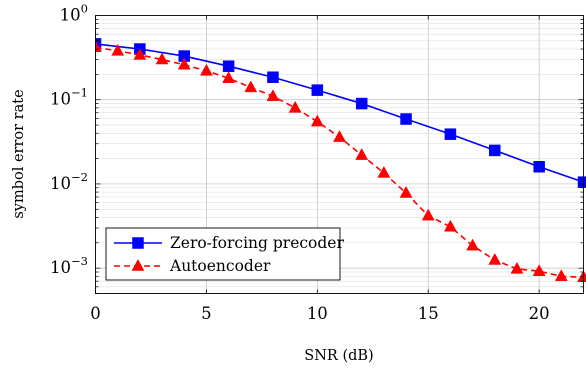 This screenshot has height=379, width=586. What do you see at coordinates (79, 261) in the screenshot?
I see `y-tick-exponent: −3` at bounding box center [79, 261].